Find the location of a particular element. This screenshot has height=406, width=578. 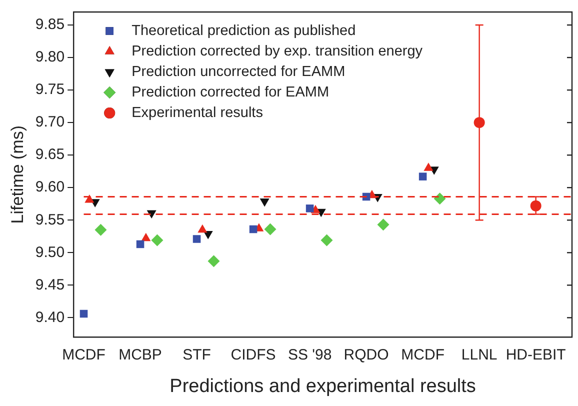

y-tick-label: 9.65 is located at coordinates (50, 155).